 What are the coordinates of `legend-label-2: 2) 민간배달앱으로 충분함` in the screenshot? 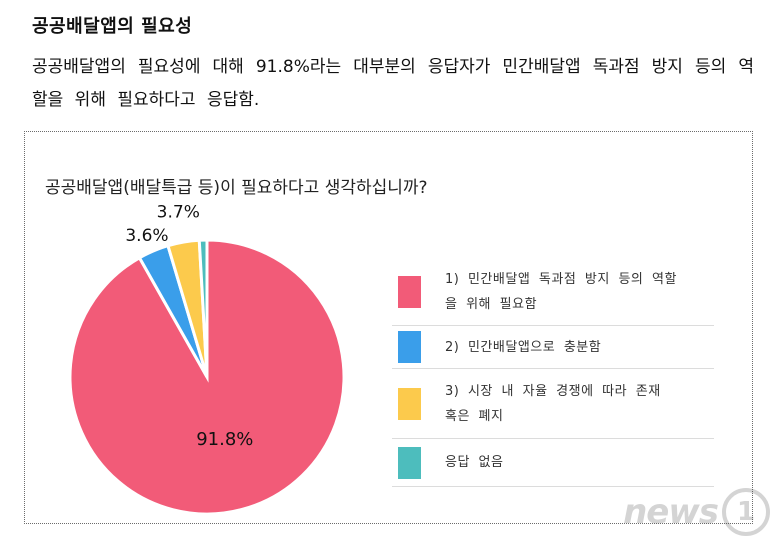 It's located at (523, 347).